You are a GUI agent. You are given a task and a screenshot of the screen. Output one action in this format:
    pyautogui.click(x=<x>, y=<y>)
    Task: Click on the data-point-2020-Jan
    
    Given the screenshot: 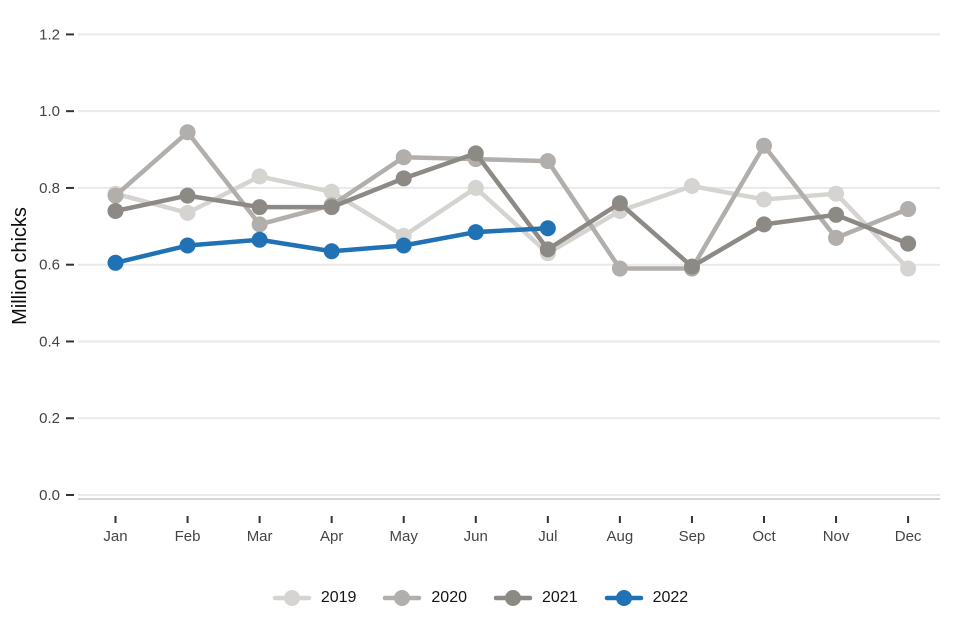 What is the action you would take?
    pyautogui.click(x=115, y=195)
    